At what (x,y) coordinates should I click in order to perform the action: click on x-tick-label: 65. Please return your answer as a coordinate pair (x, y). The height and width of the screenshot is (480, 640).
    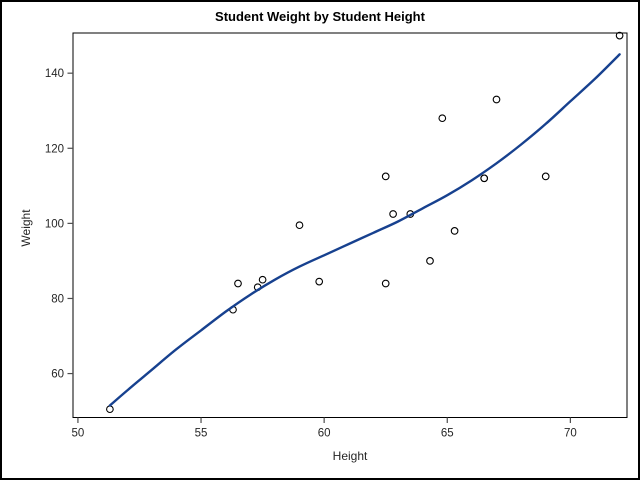
    Looking at the image, I should click on (447, 434).